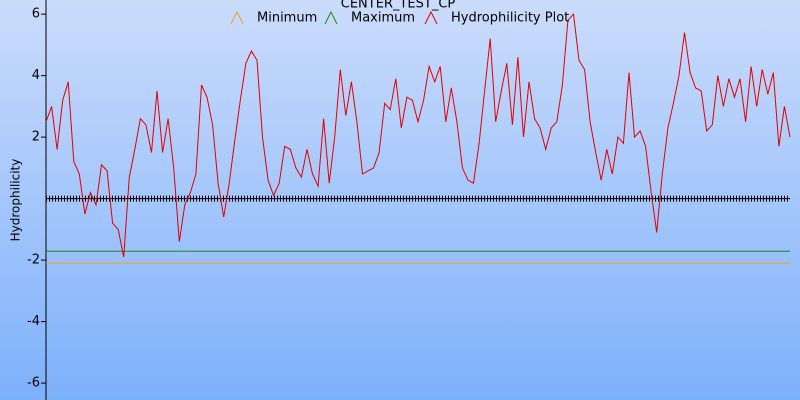 The width and height of the screenshot is (800, 400). Describe the element at coordinates (36, 137) in the screenshot. I see `y-tick-label: 2` at that location.